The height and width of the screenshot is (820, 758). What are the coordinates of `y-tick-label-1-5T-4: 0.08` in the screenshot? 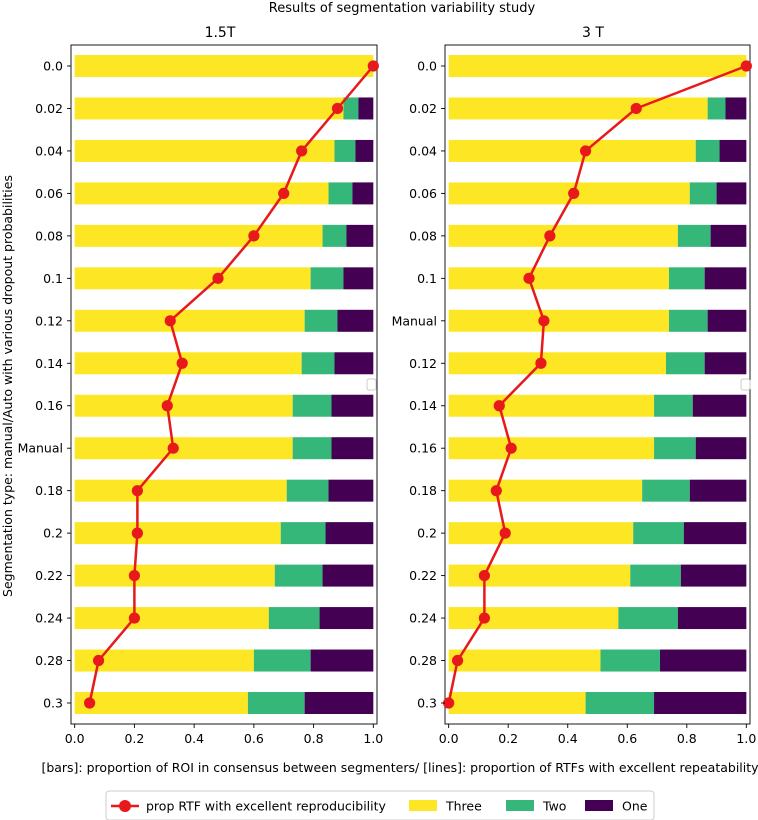 It's located at (49, 235).